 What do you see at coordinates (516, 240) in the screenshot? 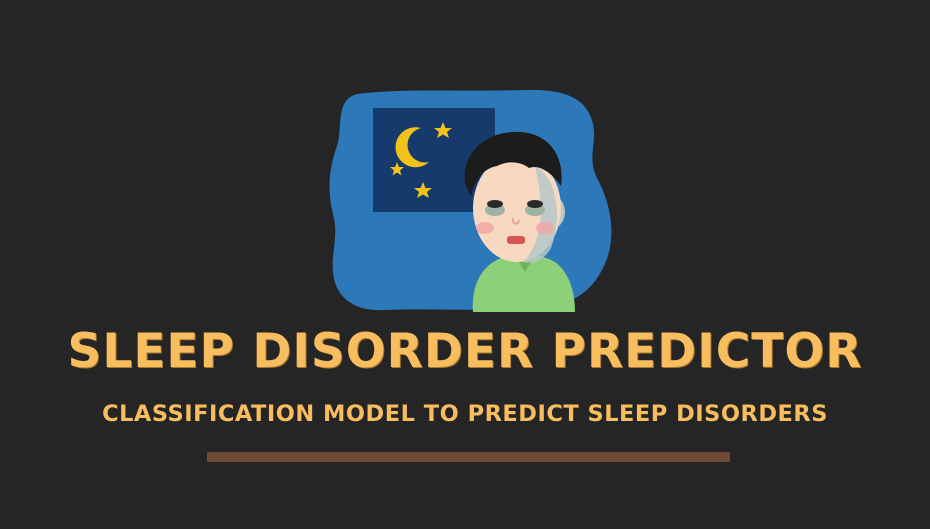
I see `boy-mouth` at bounding box center [516, 240].